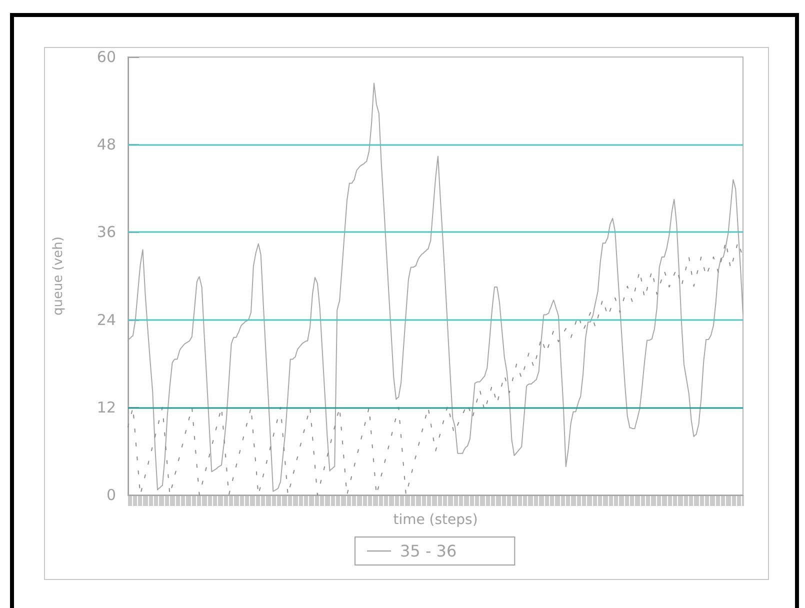  Describe the element at coordinates (106, 407) in the screenshot. I see `y-tick-label: 12` at that location.